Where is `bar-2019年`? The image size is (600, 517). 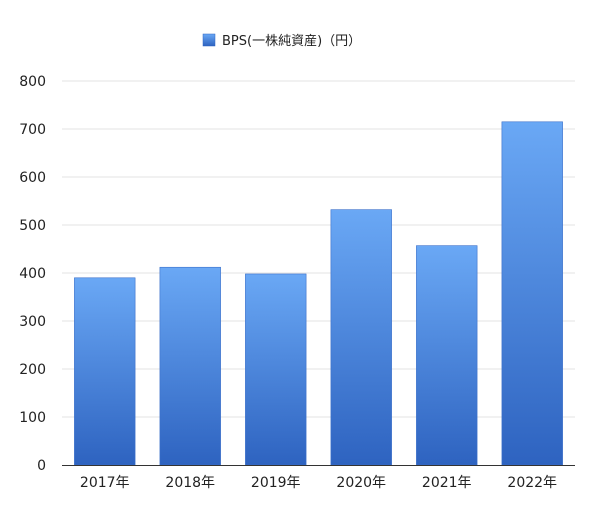
bar-2019年 is located at coordinates (276, 369).